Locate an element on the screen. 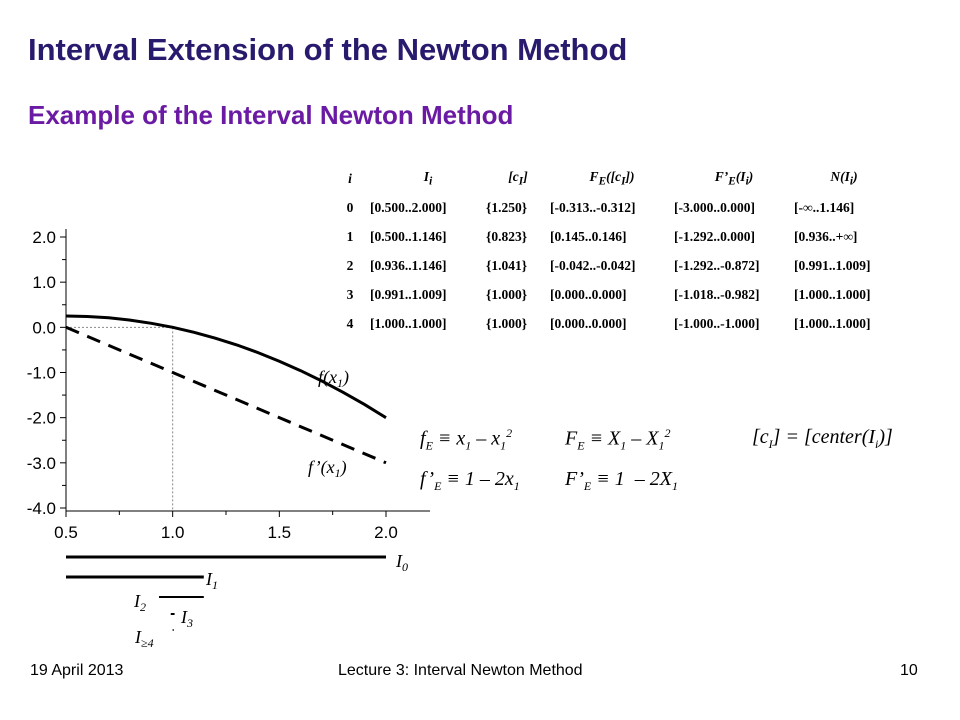  x-tick-label: 0.5 is located at coordinates (66, 532).